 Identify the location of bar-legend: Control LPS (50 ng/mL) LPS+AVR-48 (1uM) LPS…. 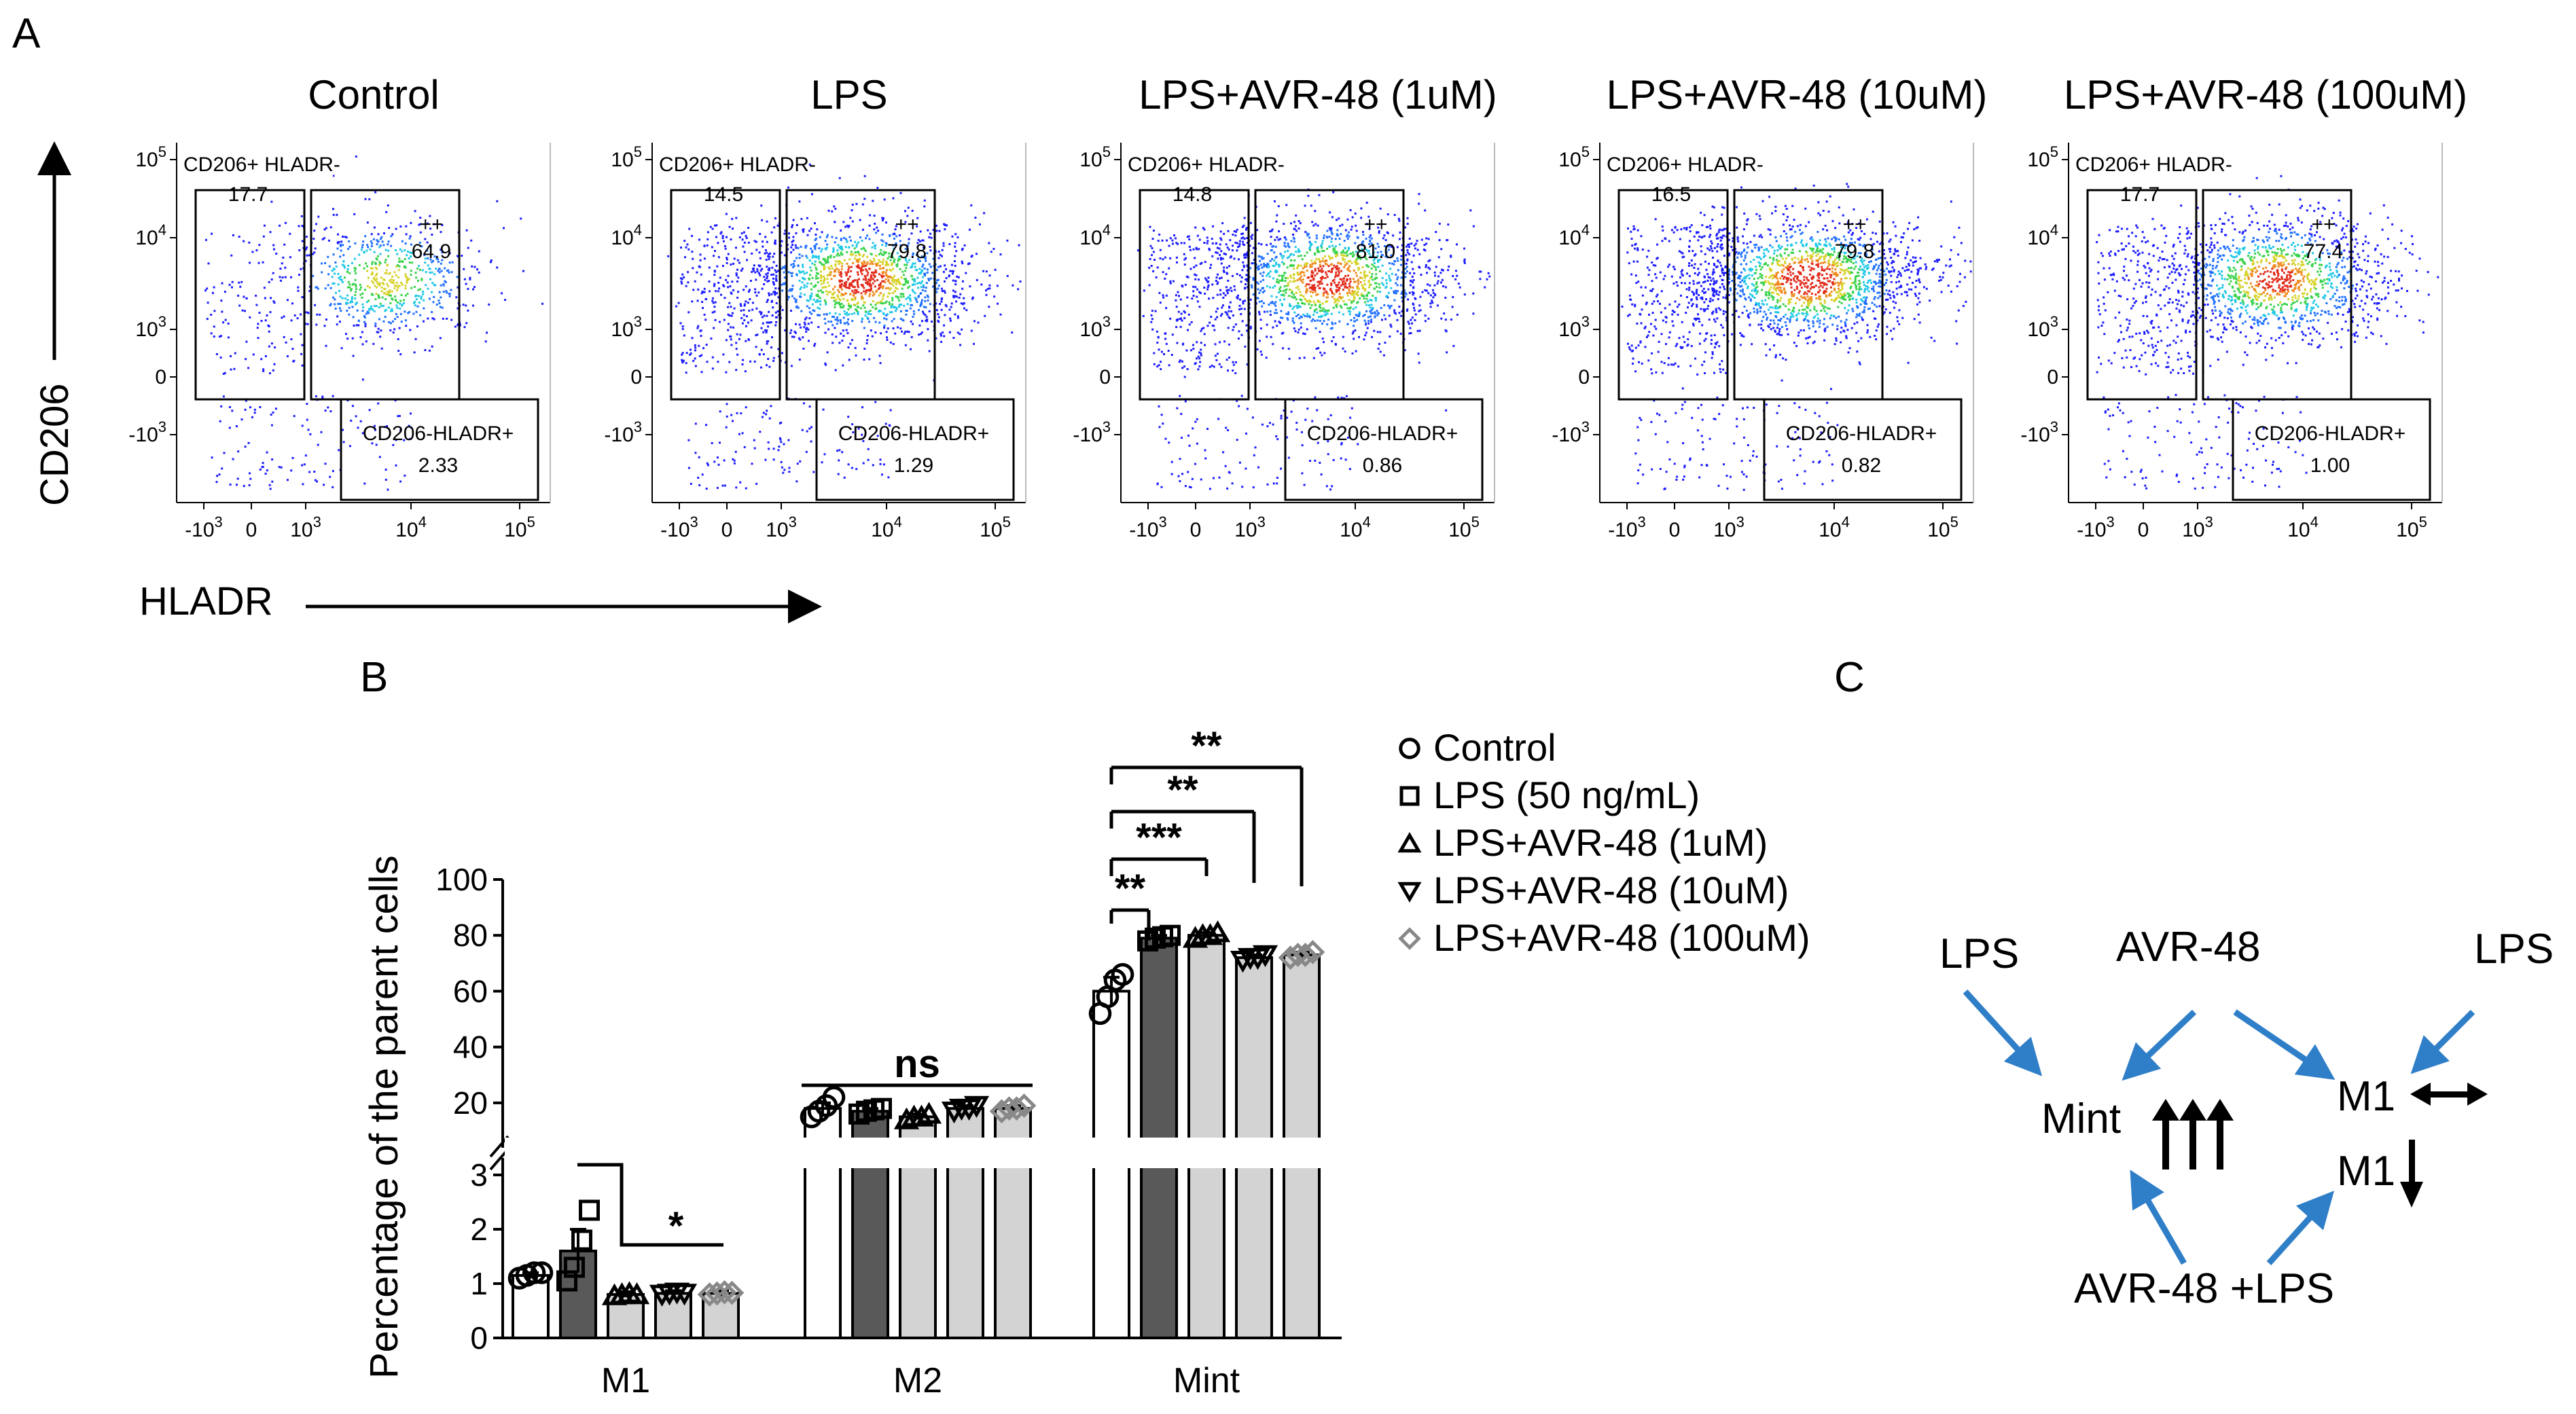
(1604, 843).